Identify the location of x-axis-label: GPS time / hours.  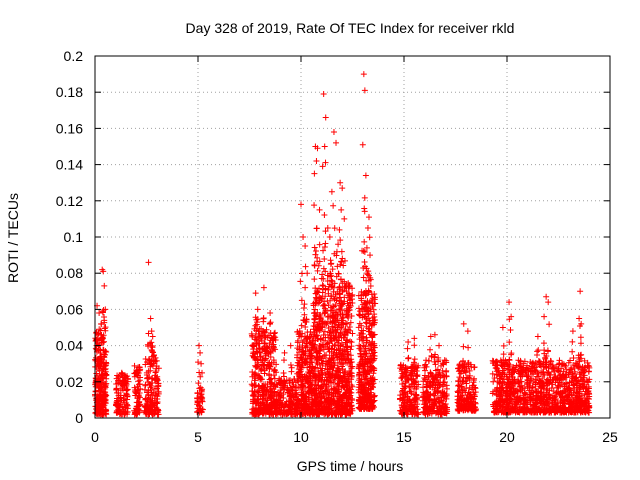
(350, 466).